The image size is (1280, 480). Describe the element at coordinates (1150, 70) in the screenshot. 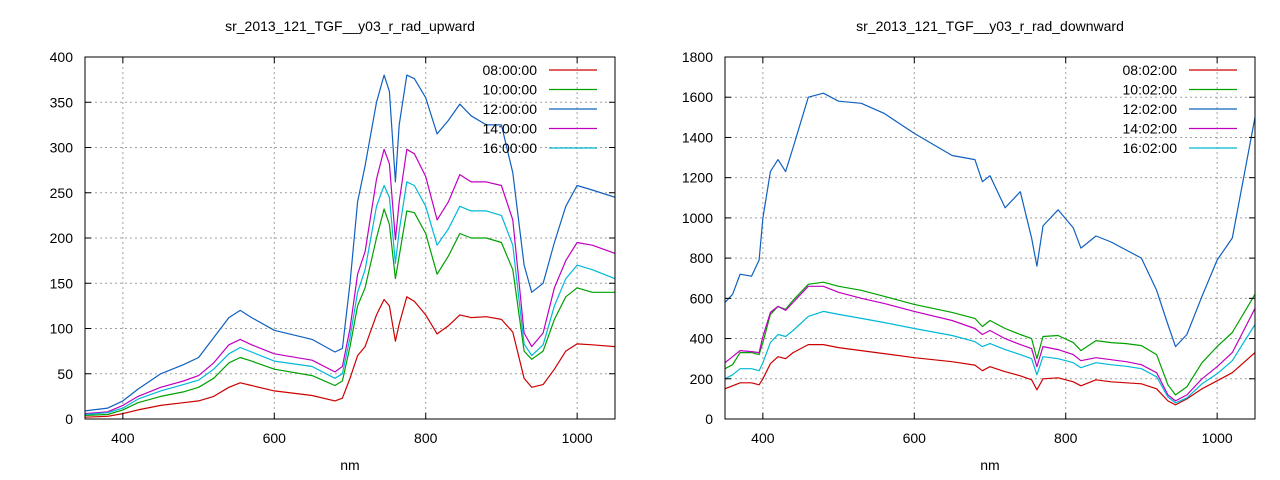

I see `legend-label: 08:02:00` at that location.